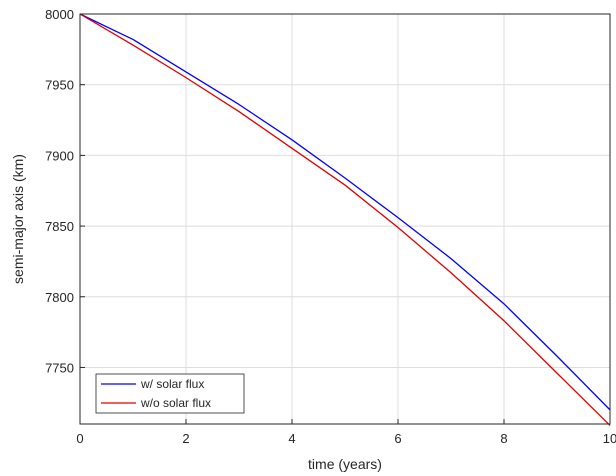  I want to click on y-tick-label: 7950, so click(59, 85).